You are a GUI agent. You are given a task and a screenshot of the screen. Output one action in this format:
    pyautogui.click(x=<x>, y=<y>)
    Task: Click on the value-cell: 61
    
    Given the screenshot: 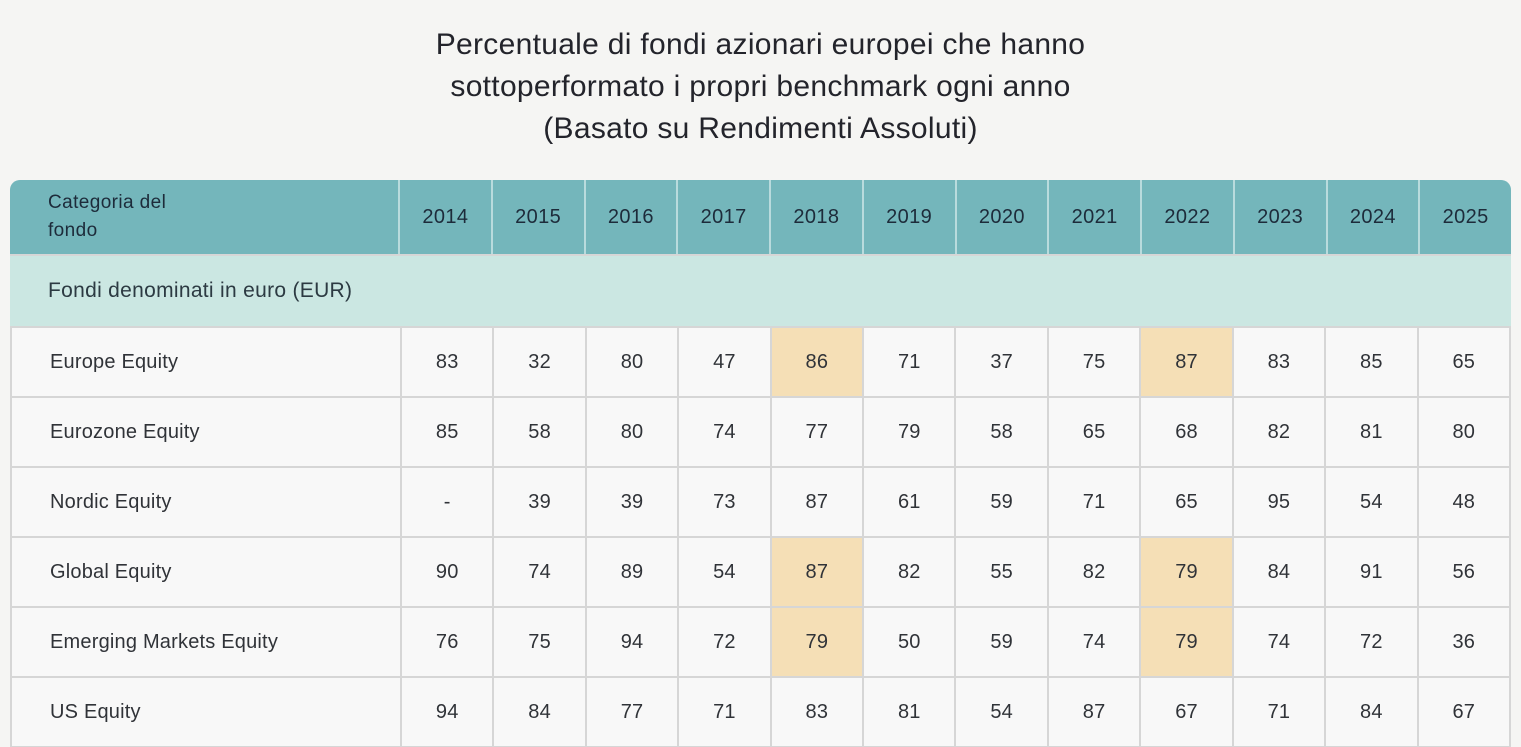 What is the action you would take?
    pyautogui.click(x=909, y=502)
    